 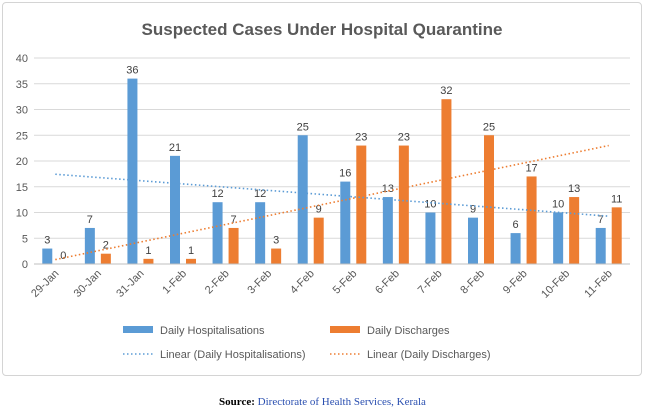 What do you see at coordinates (22, 59) in the screenshot?
I see `y-tick-label: 40` at bounding box center [22, 59].